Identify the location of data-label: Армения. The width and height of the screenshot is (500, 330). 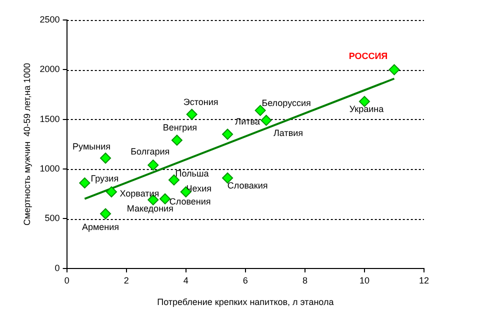
(101, 227).